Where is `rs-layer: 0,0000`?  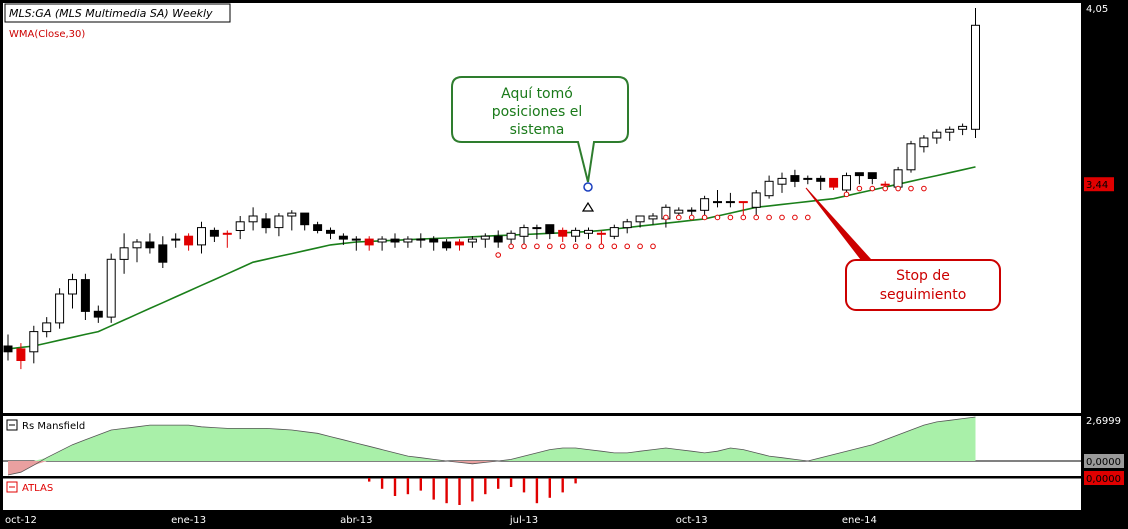
rs-layer: 0,0000 is located at coordinates (565, 446).